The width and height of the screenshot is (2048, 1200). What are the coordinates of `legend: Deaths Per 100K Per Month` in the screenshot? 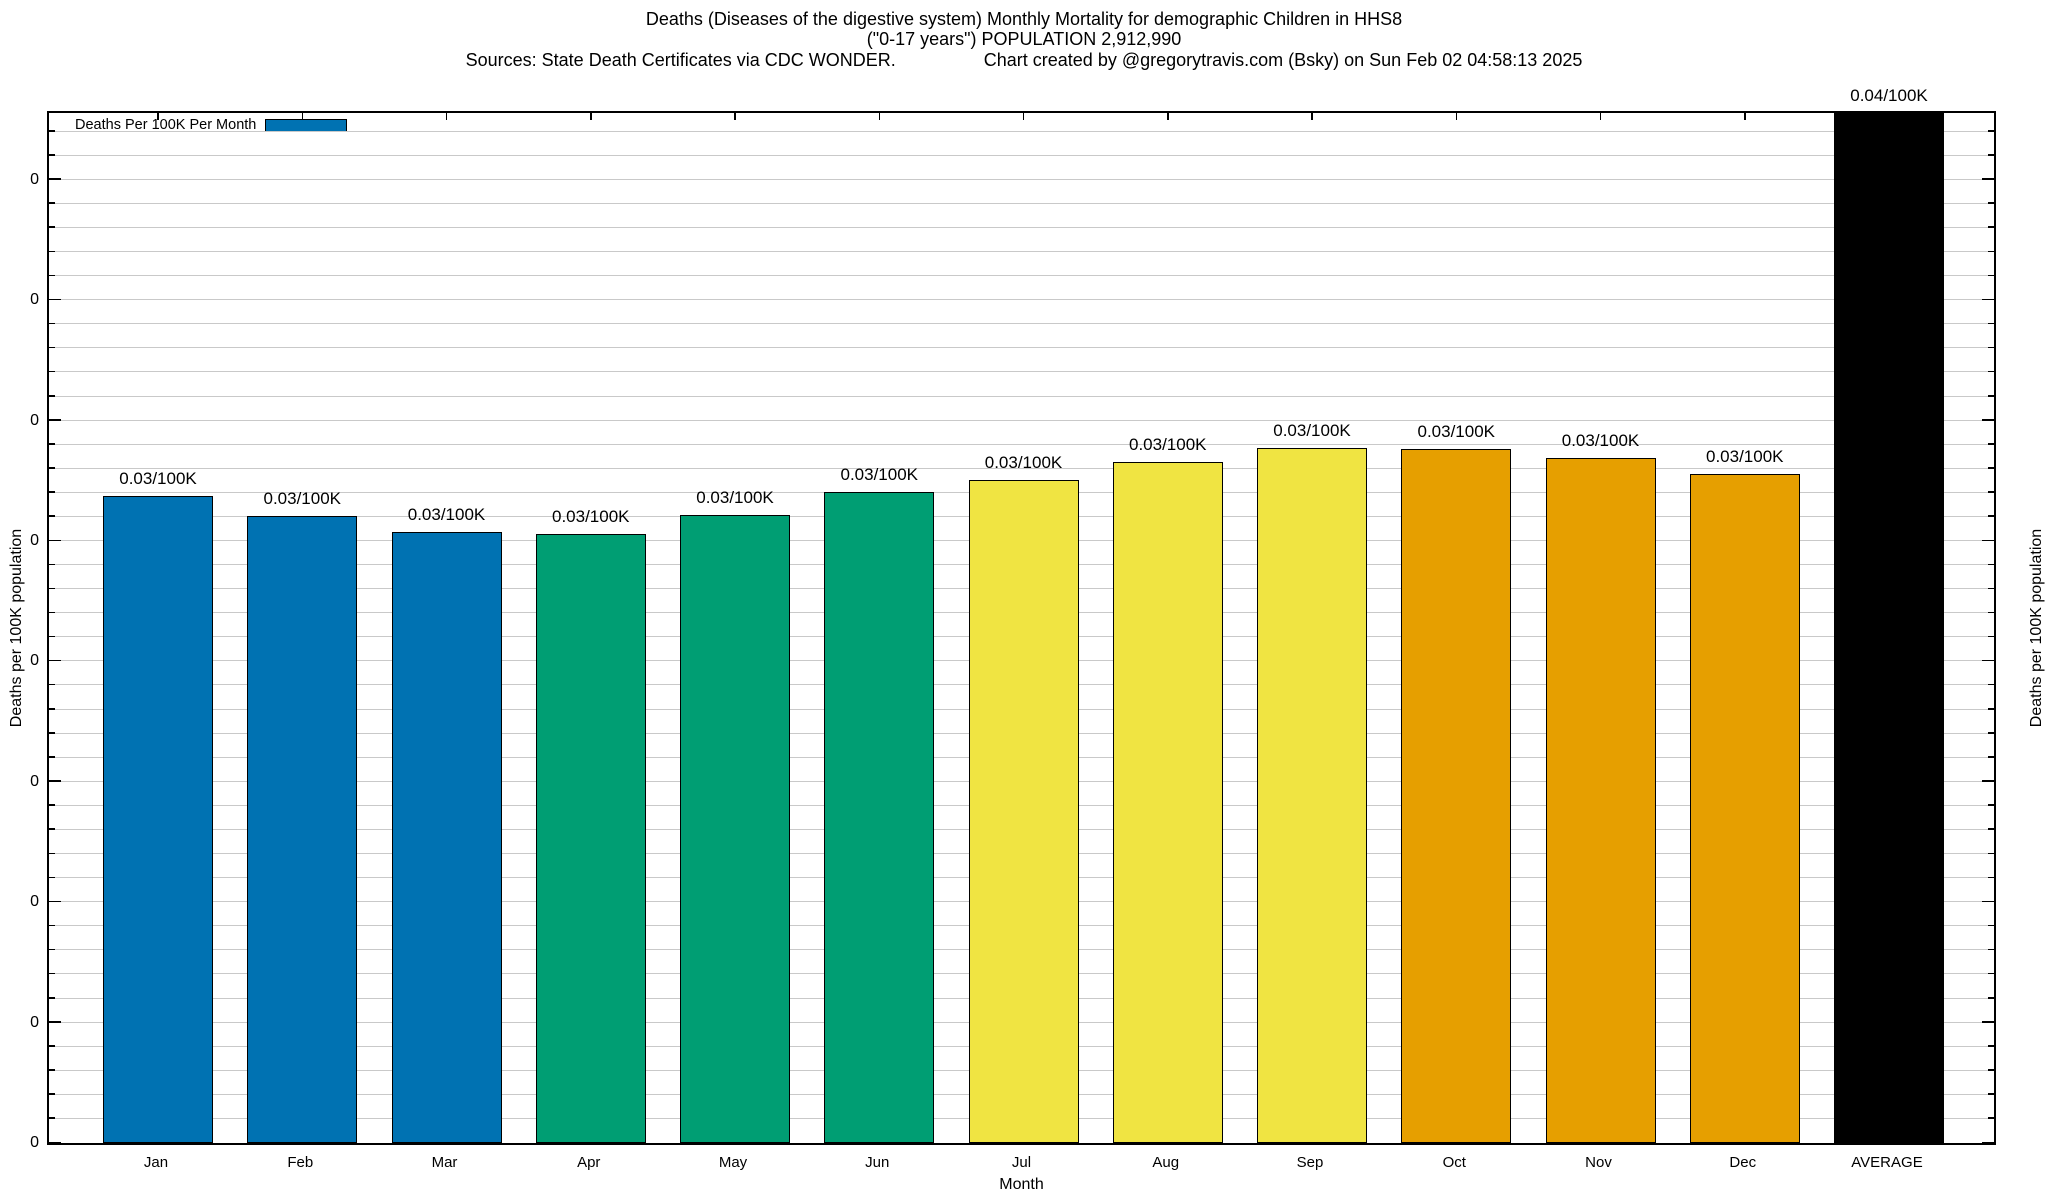 It's located at (211, 125).